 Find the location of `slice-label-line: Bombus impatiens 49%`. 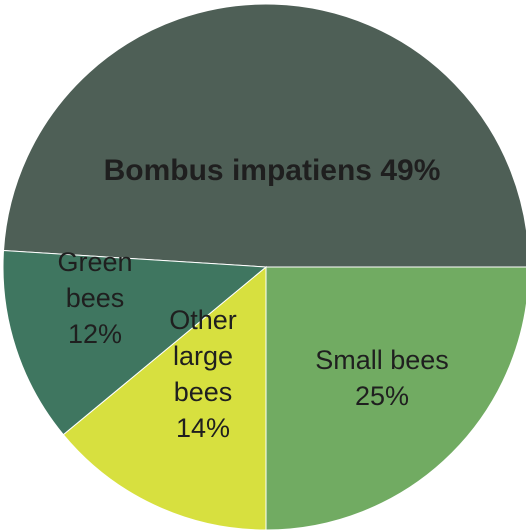

slice-label-line: Bombus impatiens 49% is located at coordinates (272, 170).